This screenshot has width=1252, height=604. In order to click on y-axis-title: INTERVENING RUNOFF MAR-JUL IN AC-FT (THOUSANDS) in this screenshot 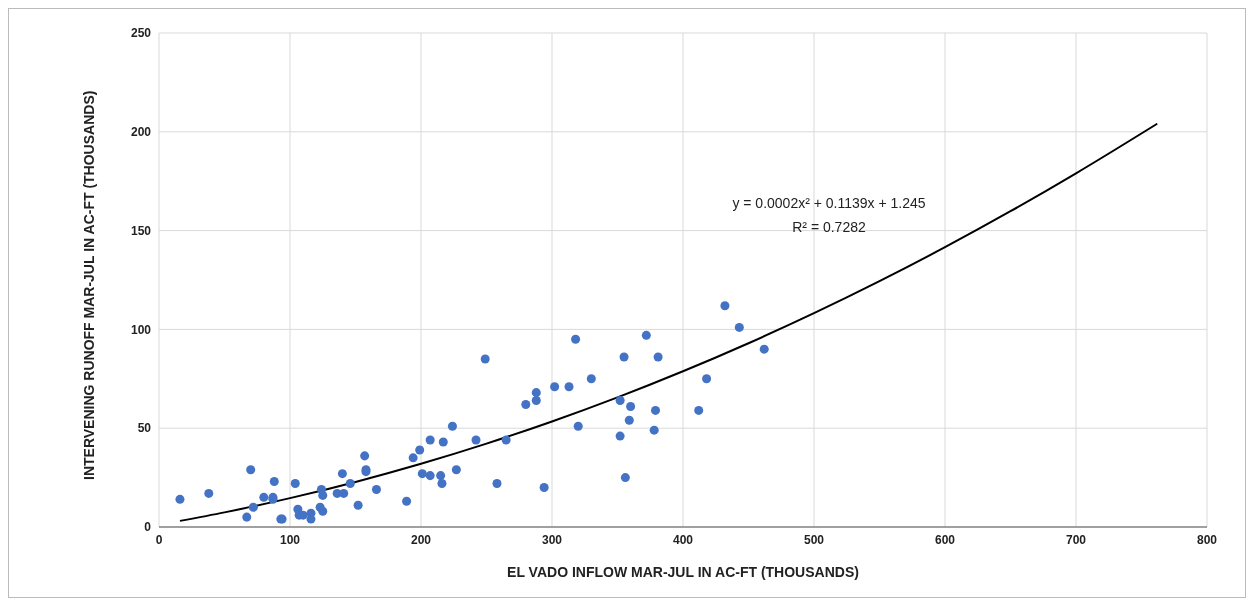, I will do `click(88, 285)`.